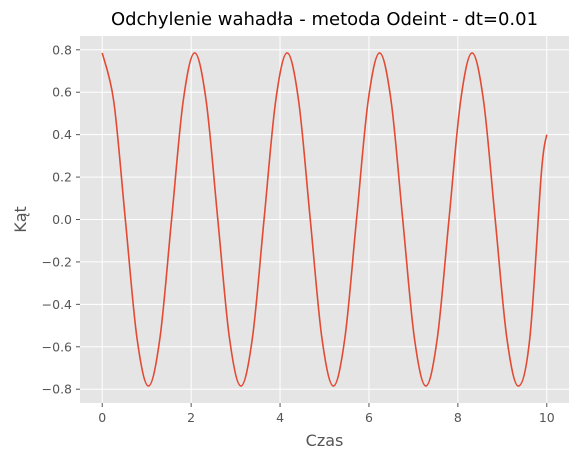 This screenshot has width=582, height=460. I want to click on y-axis-ticks: 0.8 0.6 0.4 0.2 0.0 −0.2 −0.4 −0.6 −0.8, so click(61, 219).